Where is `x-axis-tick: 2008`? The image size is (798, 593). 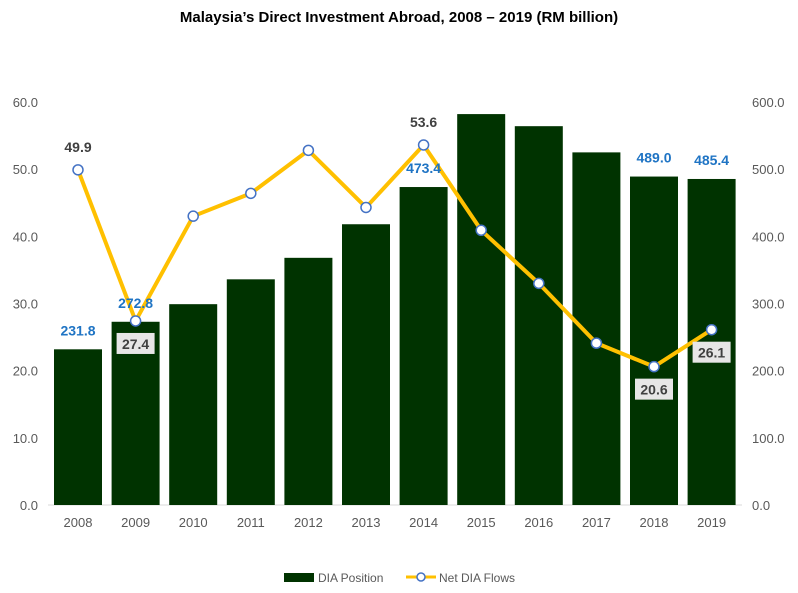 x-axis-tick: 2008 is located at coordinates (78, 522).